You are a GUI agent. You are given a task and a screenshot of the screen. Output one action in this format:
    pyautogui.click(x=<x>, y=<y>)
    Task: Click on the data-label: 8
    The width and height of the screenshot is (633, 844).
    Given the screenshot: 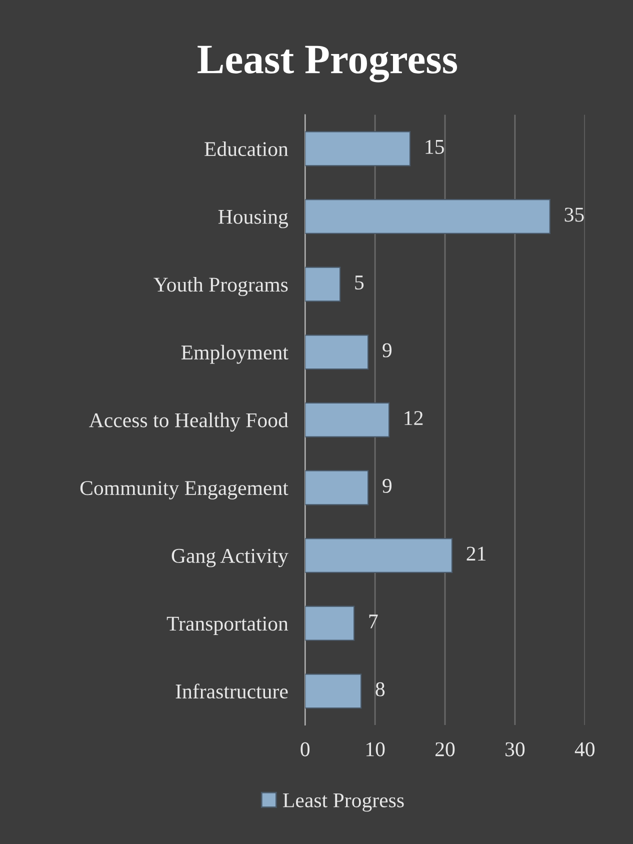 What is the action you would take?
    pyautogui.click(x=380, y=689)
    